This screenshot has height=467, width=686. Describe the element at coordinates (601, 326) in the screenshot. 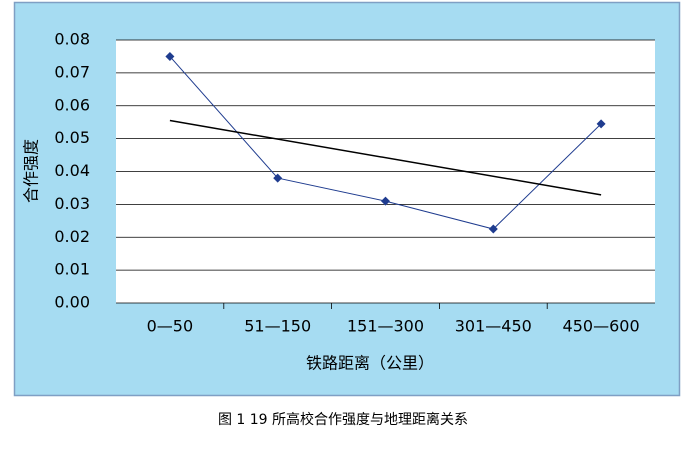

I see `x-tick-label: 450—600` at that location.